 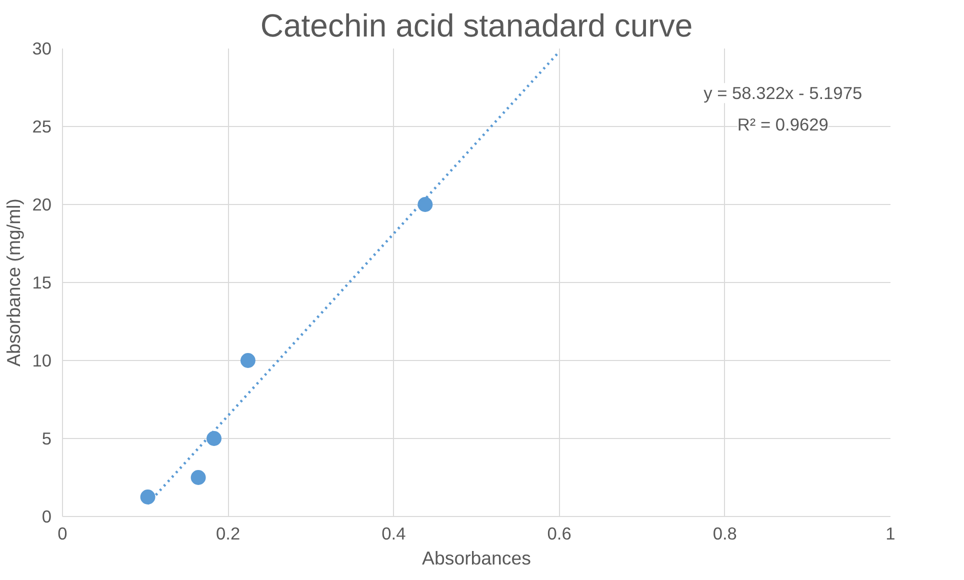 I want to click on y-axis-title: Absorbance (mg/ml), so click(x=13, y=282).